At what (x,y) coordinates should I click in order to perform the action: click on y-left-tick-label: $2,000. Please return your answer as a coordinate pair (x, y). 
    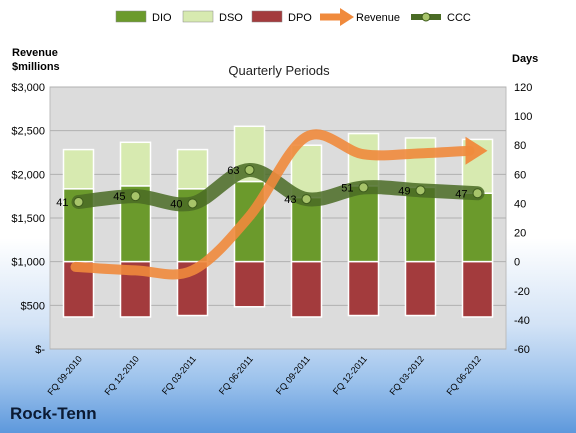
    Looking at the image, I should click on (28, 175).